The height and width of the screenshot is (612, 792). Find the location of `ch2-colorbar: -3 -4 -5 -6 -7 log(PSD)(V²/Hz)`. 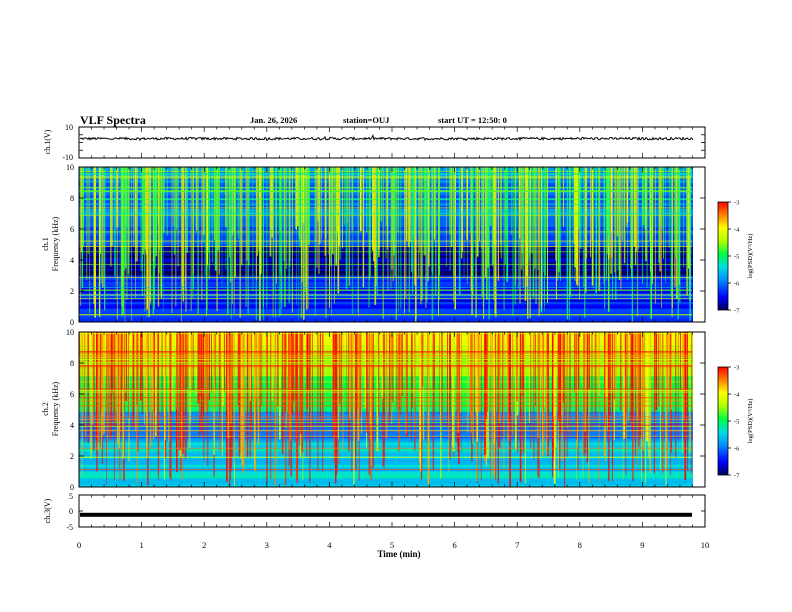

ch2-colorbar: -3 -4 -5 -6 -7 log(PSD)(V²/Hz) is located at coordinates (735, 422).